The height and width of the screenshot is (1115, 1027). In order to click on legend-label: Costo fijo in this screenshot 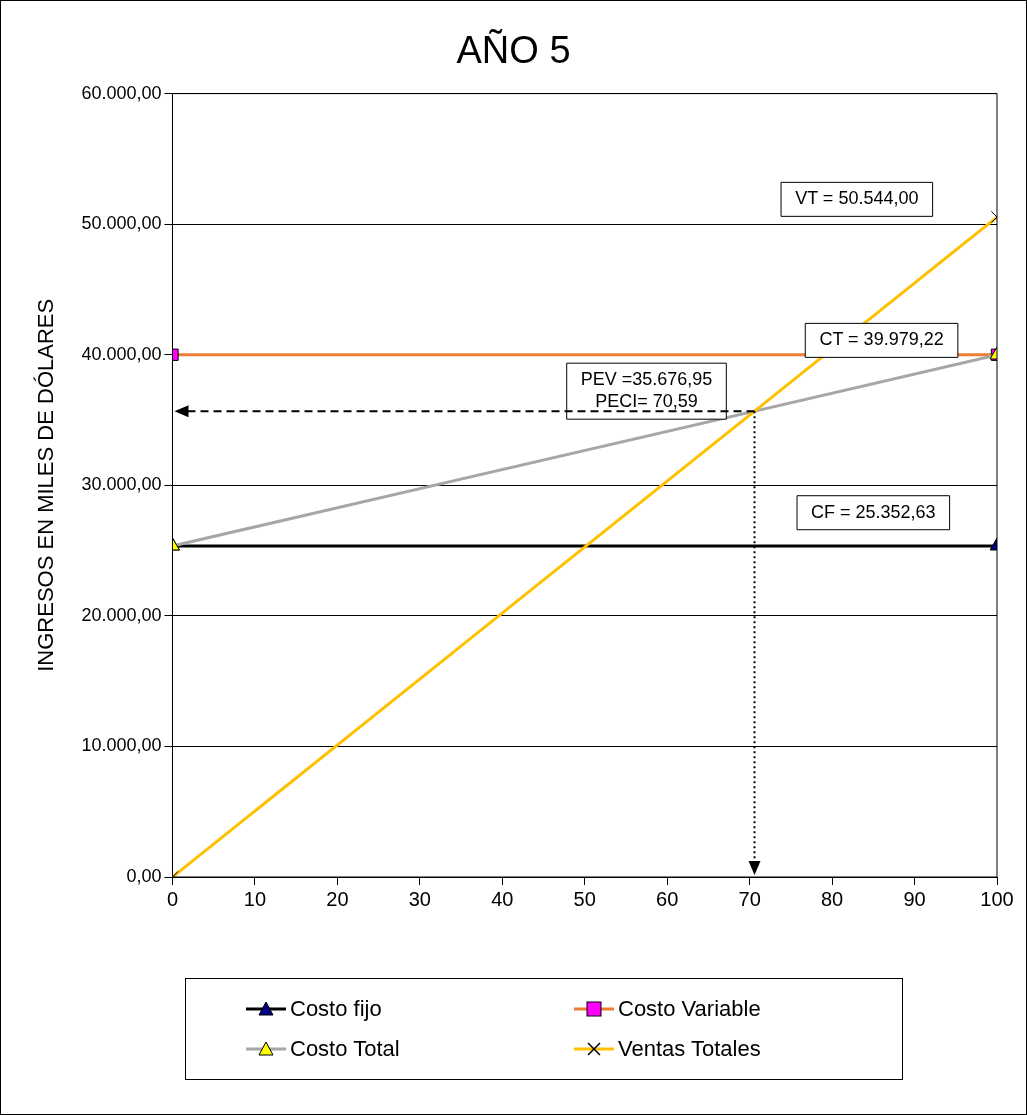, I will do `click(336, 1009)`.